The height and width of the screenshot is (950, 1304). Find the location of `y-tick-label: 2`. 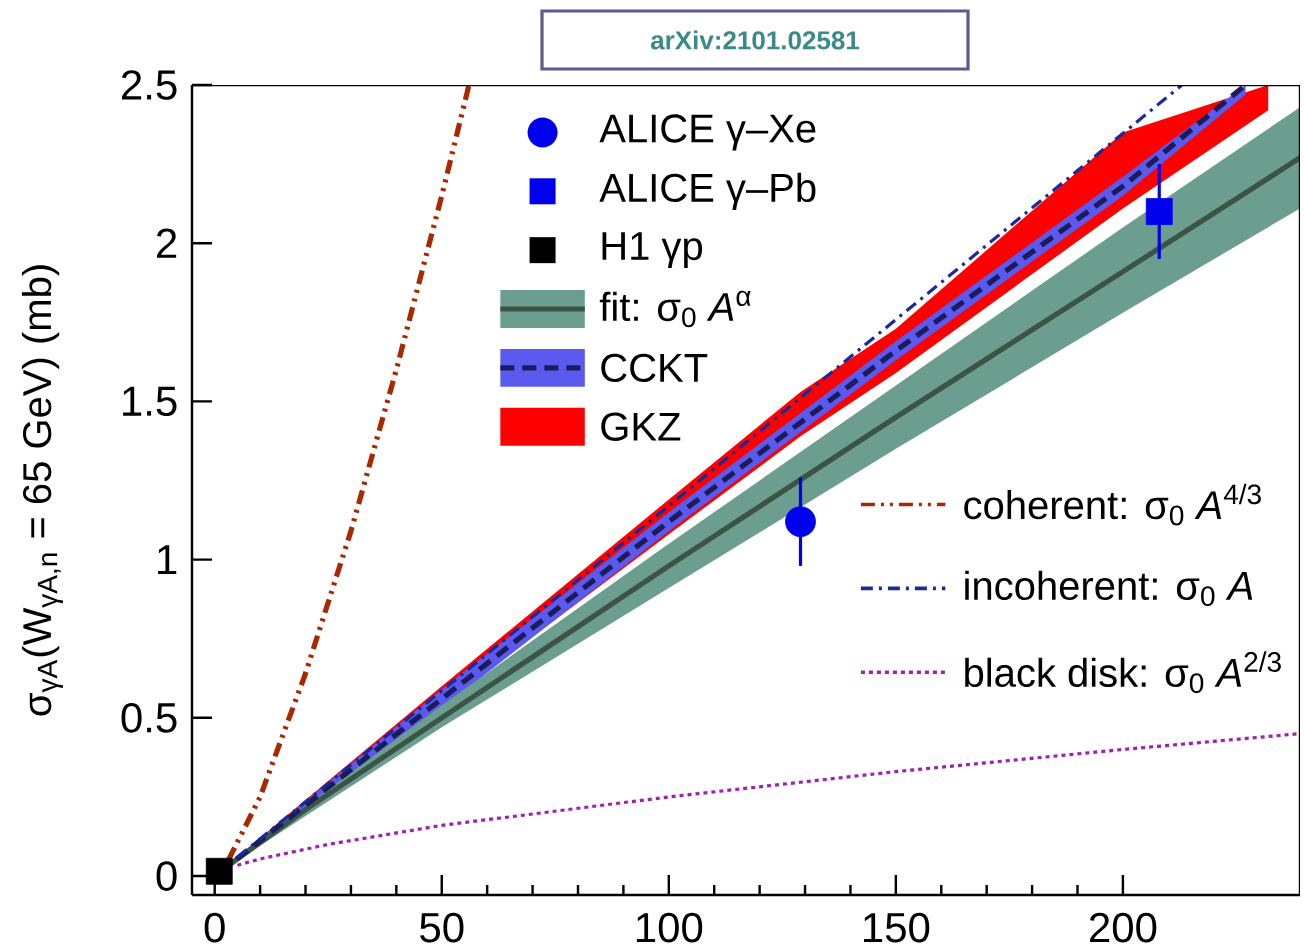

y-tick-label: 2 is located at coordinates (167, 243).